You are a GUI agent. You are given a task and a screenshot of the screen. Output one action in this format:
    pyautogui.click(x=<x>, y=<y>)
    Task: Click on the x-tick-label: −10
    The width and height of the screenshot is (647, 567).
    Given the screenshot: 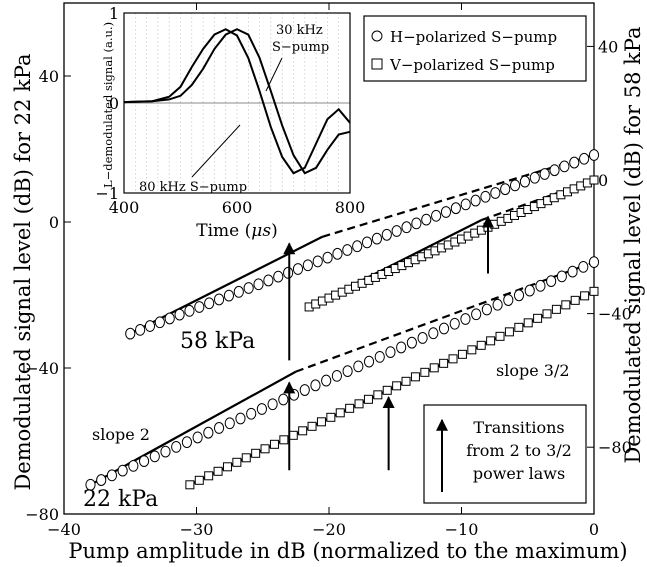 What is the action you would take?
    pyautogui.click(x=462, y=529)
    